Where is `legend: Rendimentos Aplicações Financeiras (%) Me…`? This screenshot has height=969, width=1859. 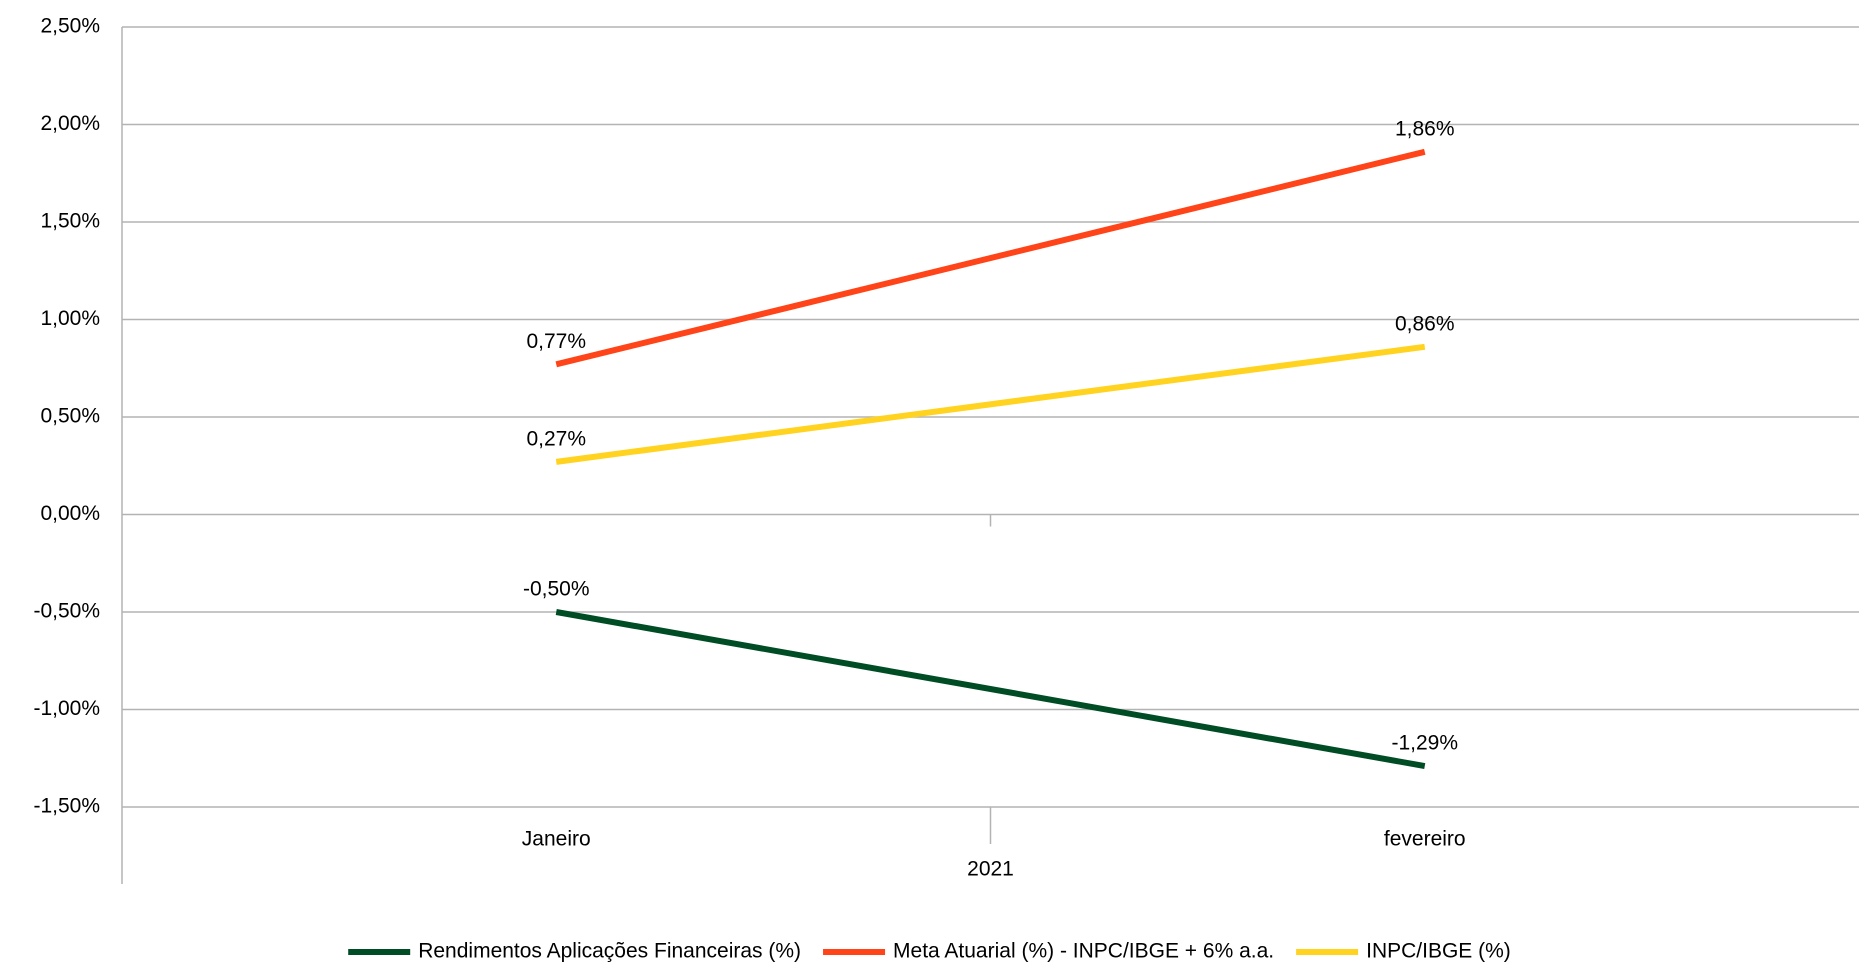 legend: Rendimentos Aplicações Financeiras (%) Me… is located at coordinates (929, 951).